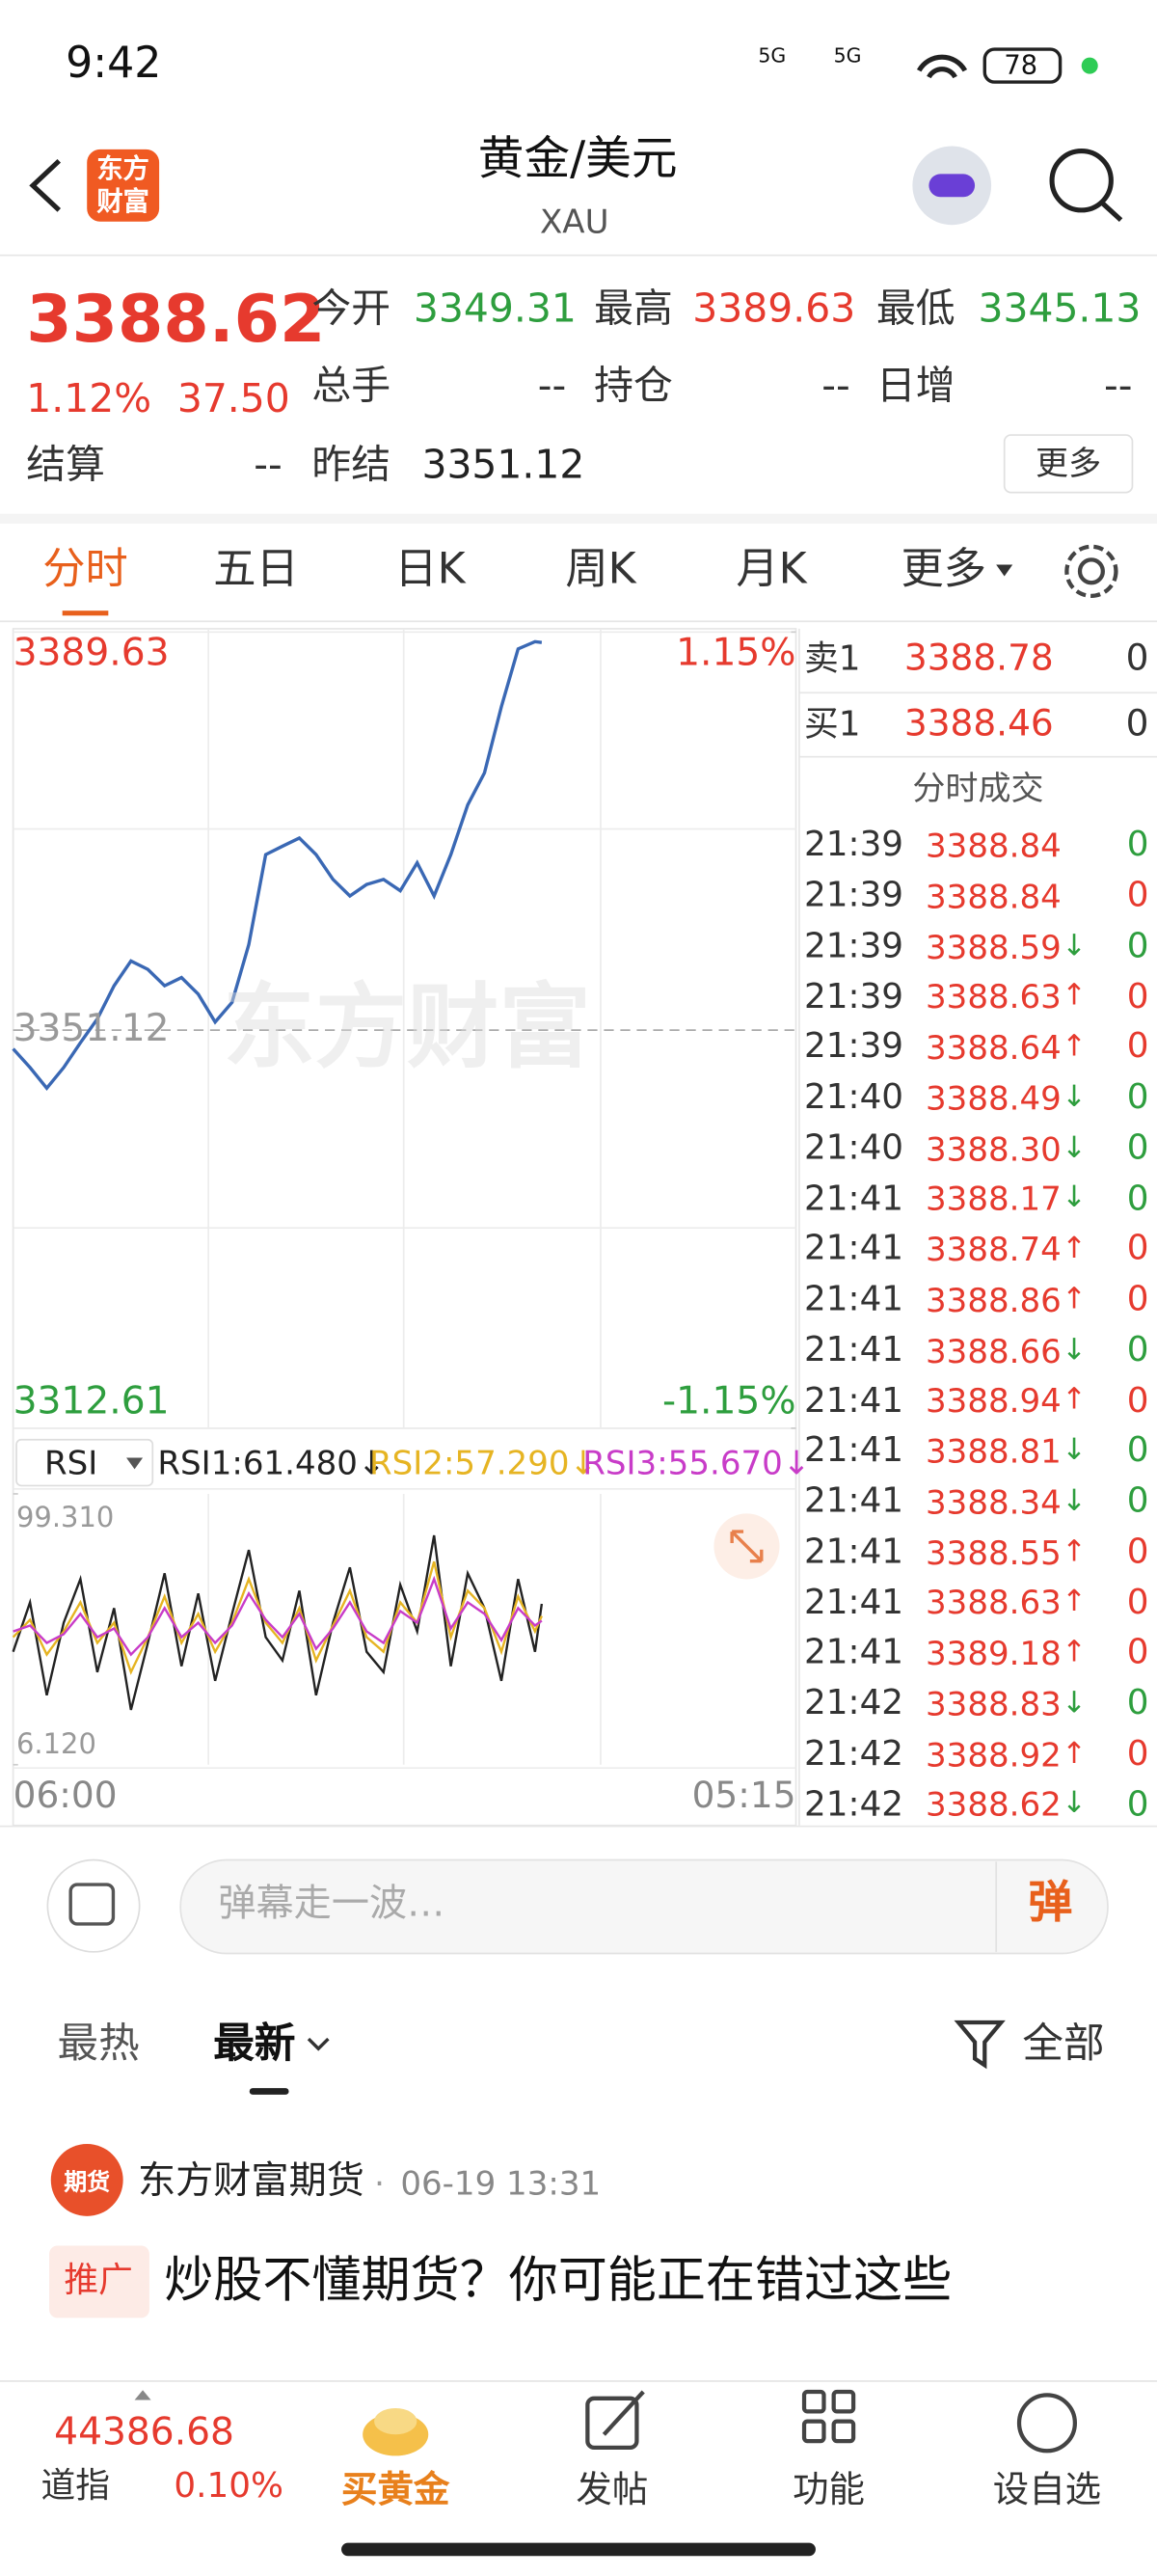 This screenshot has height=2576, width=1157. Describe the element at coordinates (612, 2490) in the screenshot. I see `nav-item: 发帖` at that location.